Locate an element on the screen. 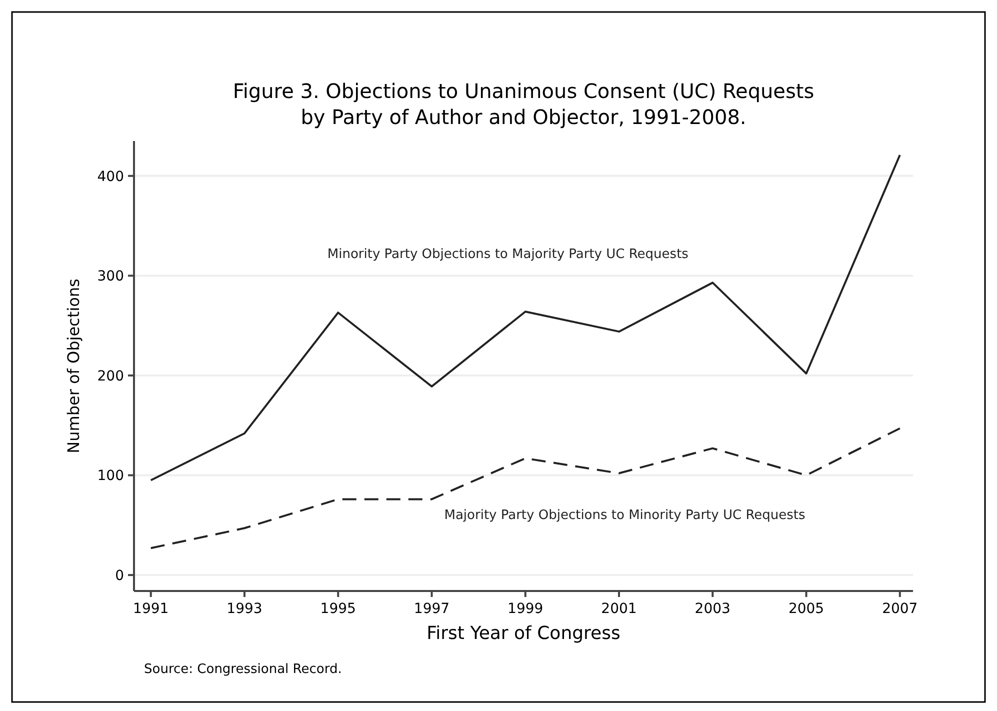 The width and height of the screenshot is (997, 711). x-tick-label: 1993 is located at coordinates (244, 609).